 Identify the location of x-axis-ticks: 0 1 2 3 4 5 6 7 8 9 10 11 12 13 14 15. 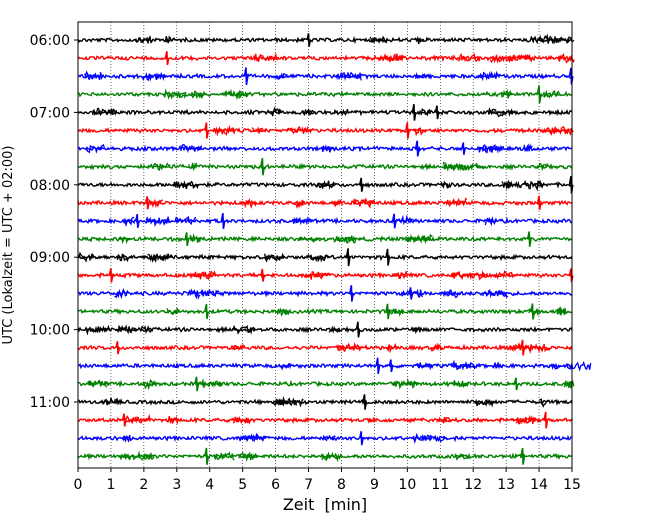
(327, 480).